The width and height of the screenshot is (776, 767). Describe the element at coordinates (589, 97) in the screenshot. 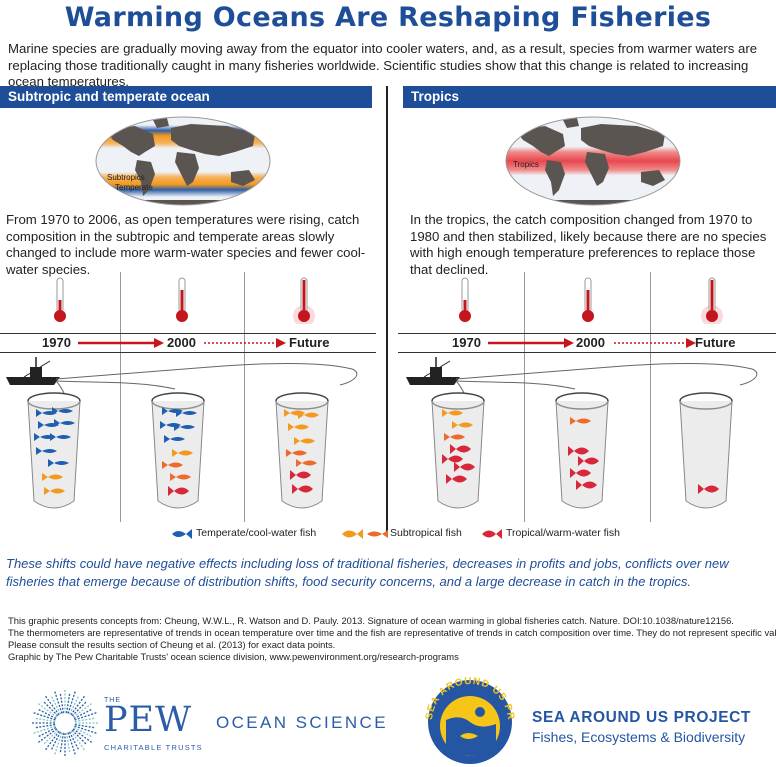

I see `right-section-header: Tropics` at that location.